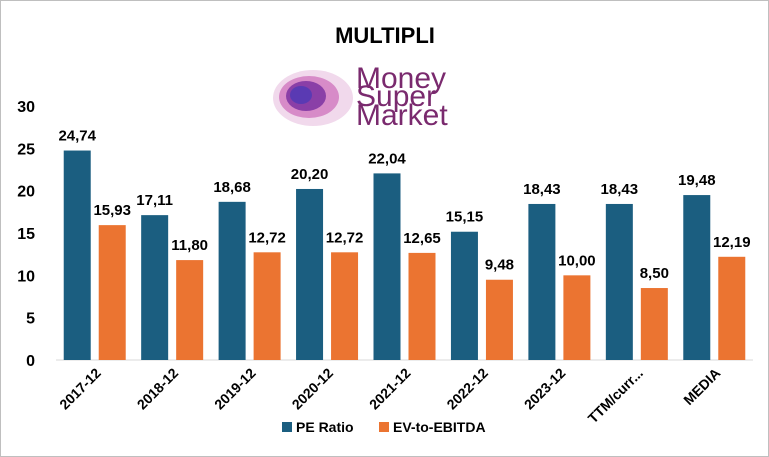 This screenshot has width=769, height=457. What do you see at coordinates (401, 78) in the screenshot?
I see `logo-text-line1: Money` at bounding box center [401, 78].